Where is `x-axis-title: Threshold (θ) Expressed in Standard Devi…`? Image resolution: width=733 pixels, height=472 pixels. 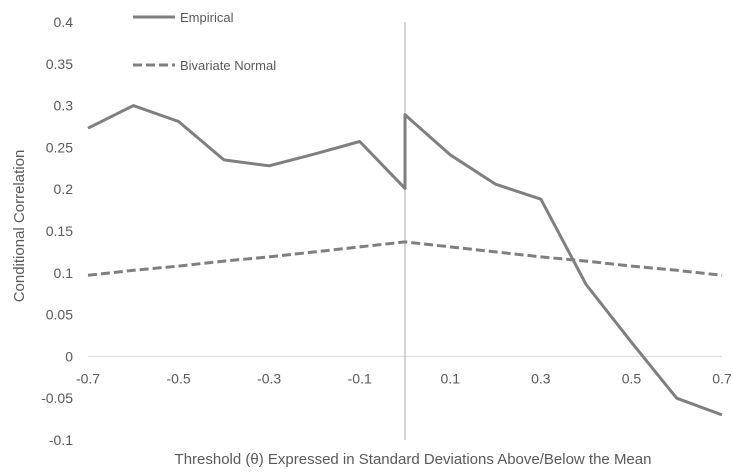 x-axis-title: Threshold (θ) Expressed in Standard Devi… is located at coordinates (413, 459).